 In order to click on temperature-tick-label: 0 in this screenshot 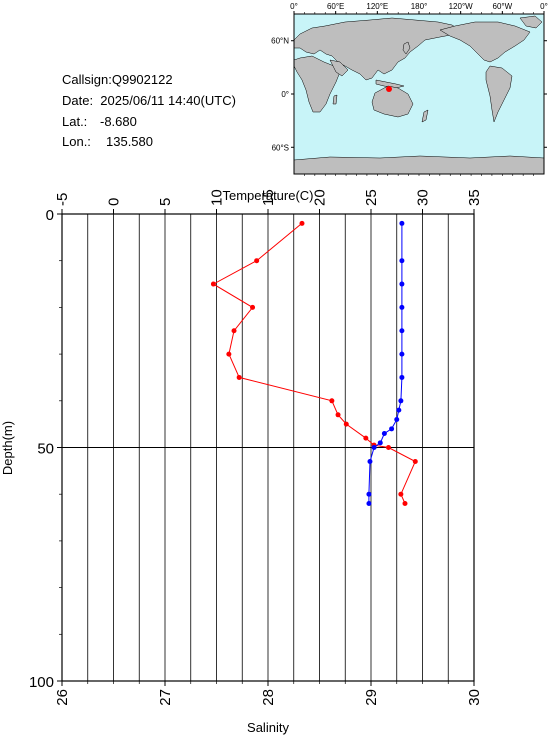, I will do `click(114, 202)`.